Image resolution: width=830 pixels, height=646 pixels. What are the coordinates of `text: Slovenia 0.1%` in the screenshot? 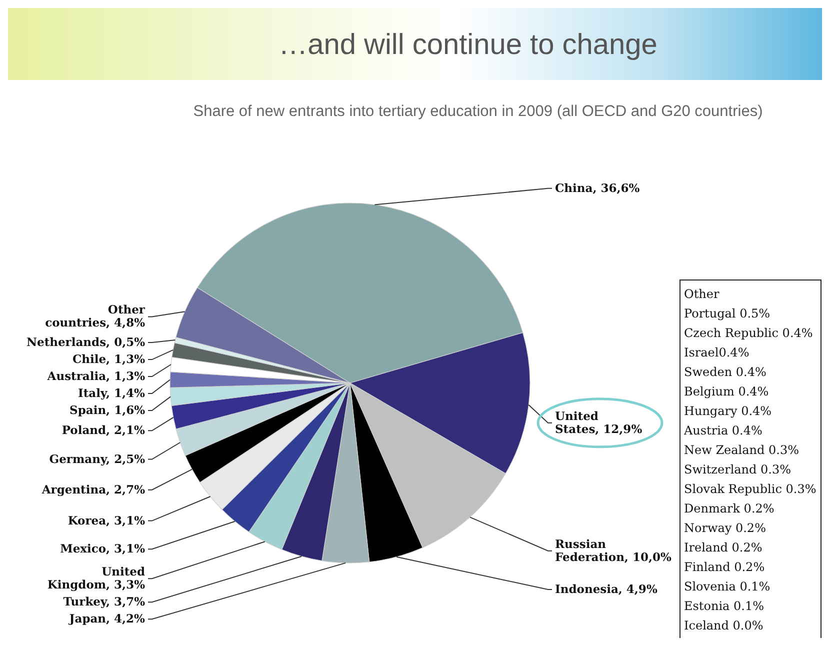 It's located at (727, 587).